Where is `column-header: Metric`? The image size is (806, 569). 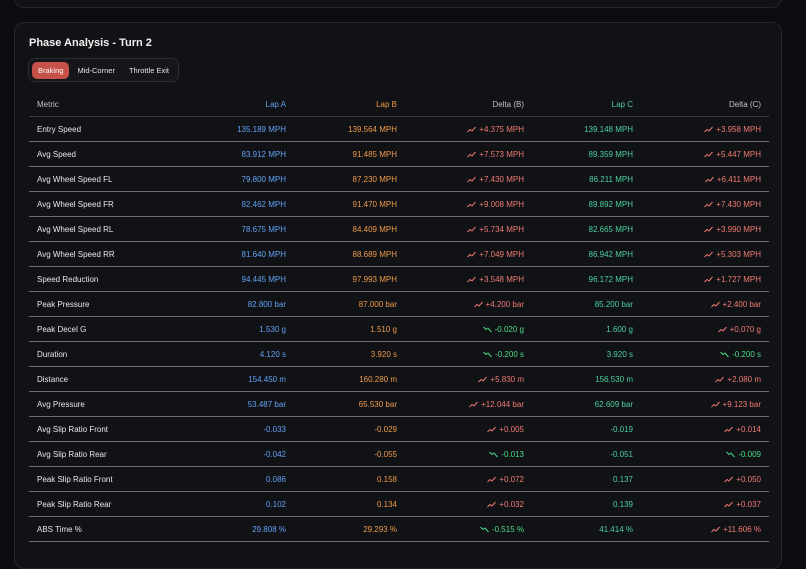
column-header: Metric is located at coordinates (107, 104).